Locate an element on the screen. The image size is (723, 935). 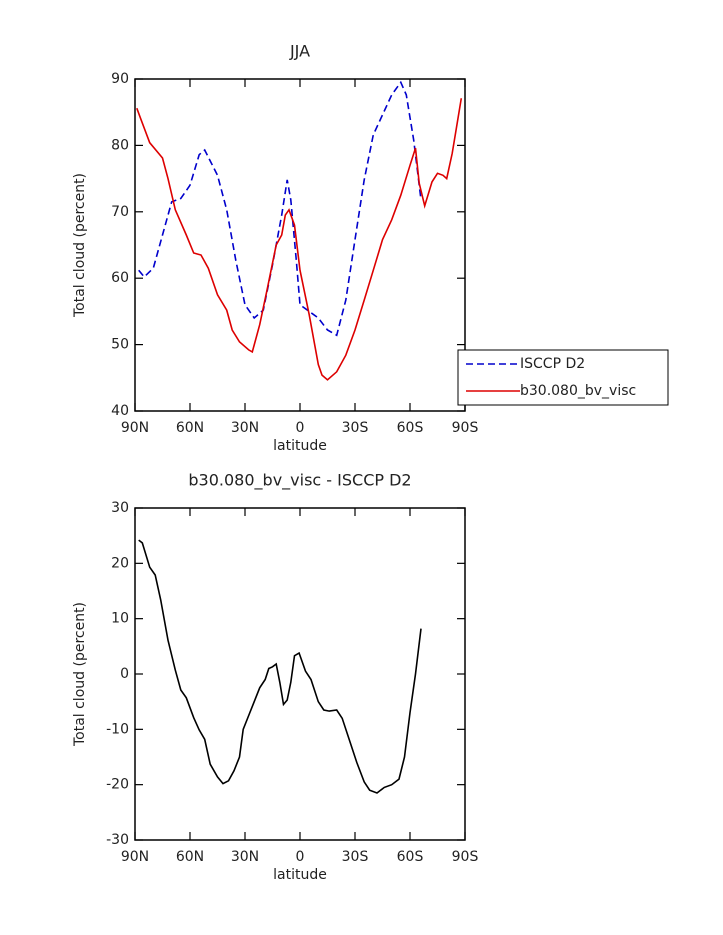
y-tick-label: 10 is located at coordinates (120, 619).